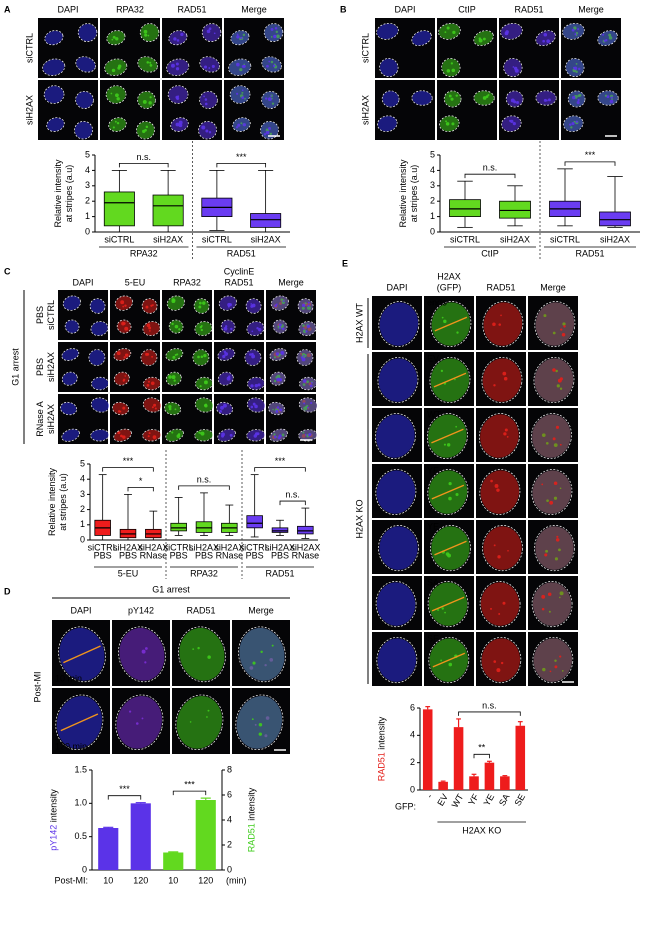 The width and height of the screenshot is (662, 947). What do you see at coordinates (449, 660) in the screenshot?
I see `stripe-marker` at bounding box center [449, 660].